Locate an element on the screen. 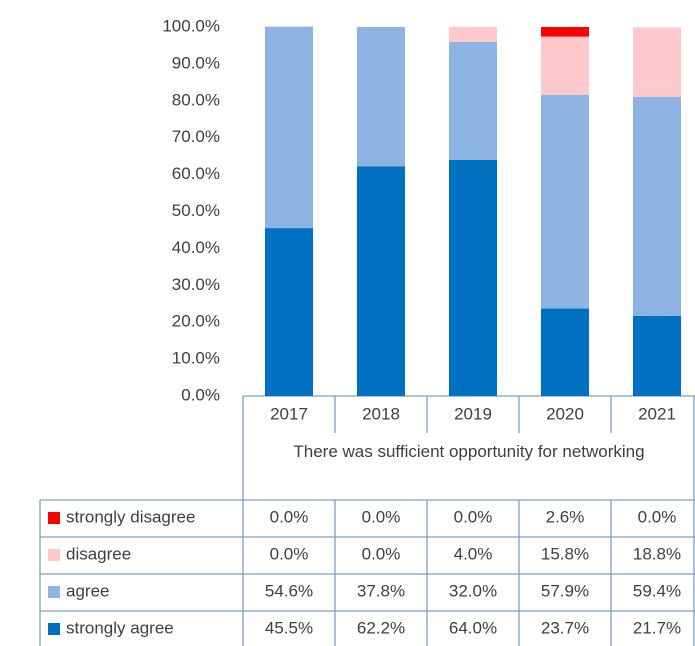 The width and height of the screenshot is (695, 646). y-tick-label: 20.0% is located at coordinates (196, 321).